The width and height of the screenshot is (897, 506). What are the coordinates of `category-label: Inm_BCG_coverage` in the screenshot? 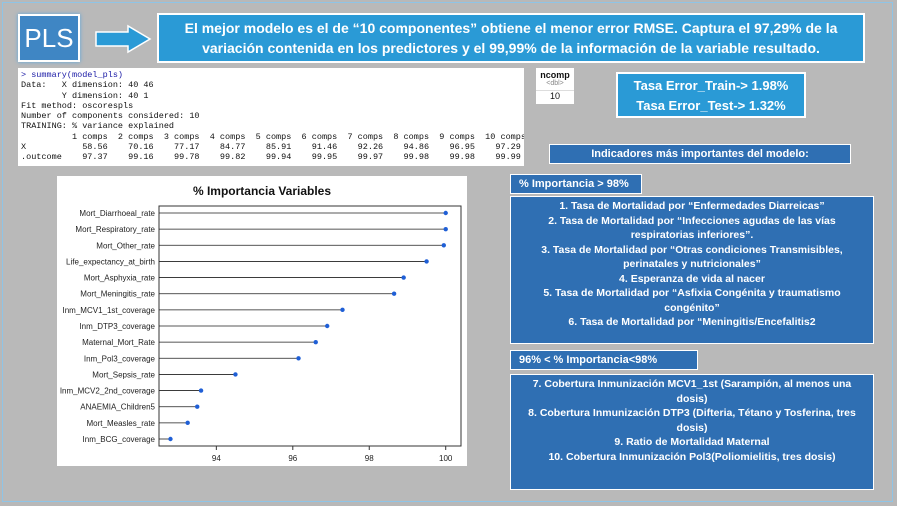 It's located at (119, 439).